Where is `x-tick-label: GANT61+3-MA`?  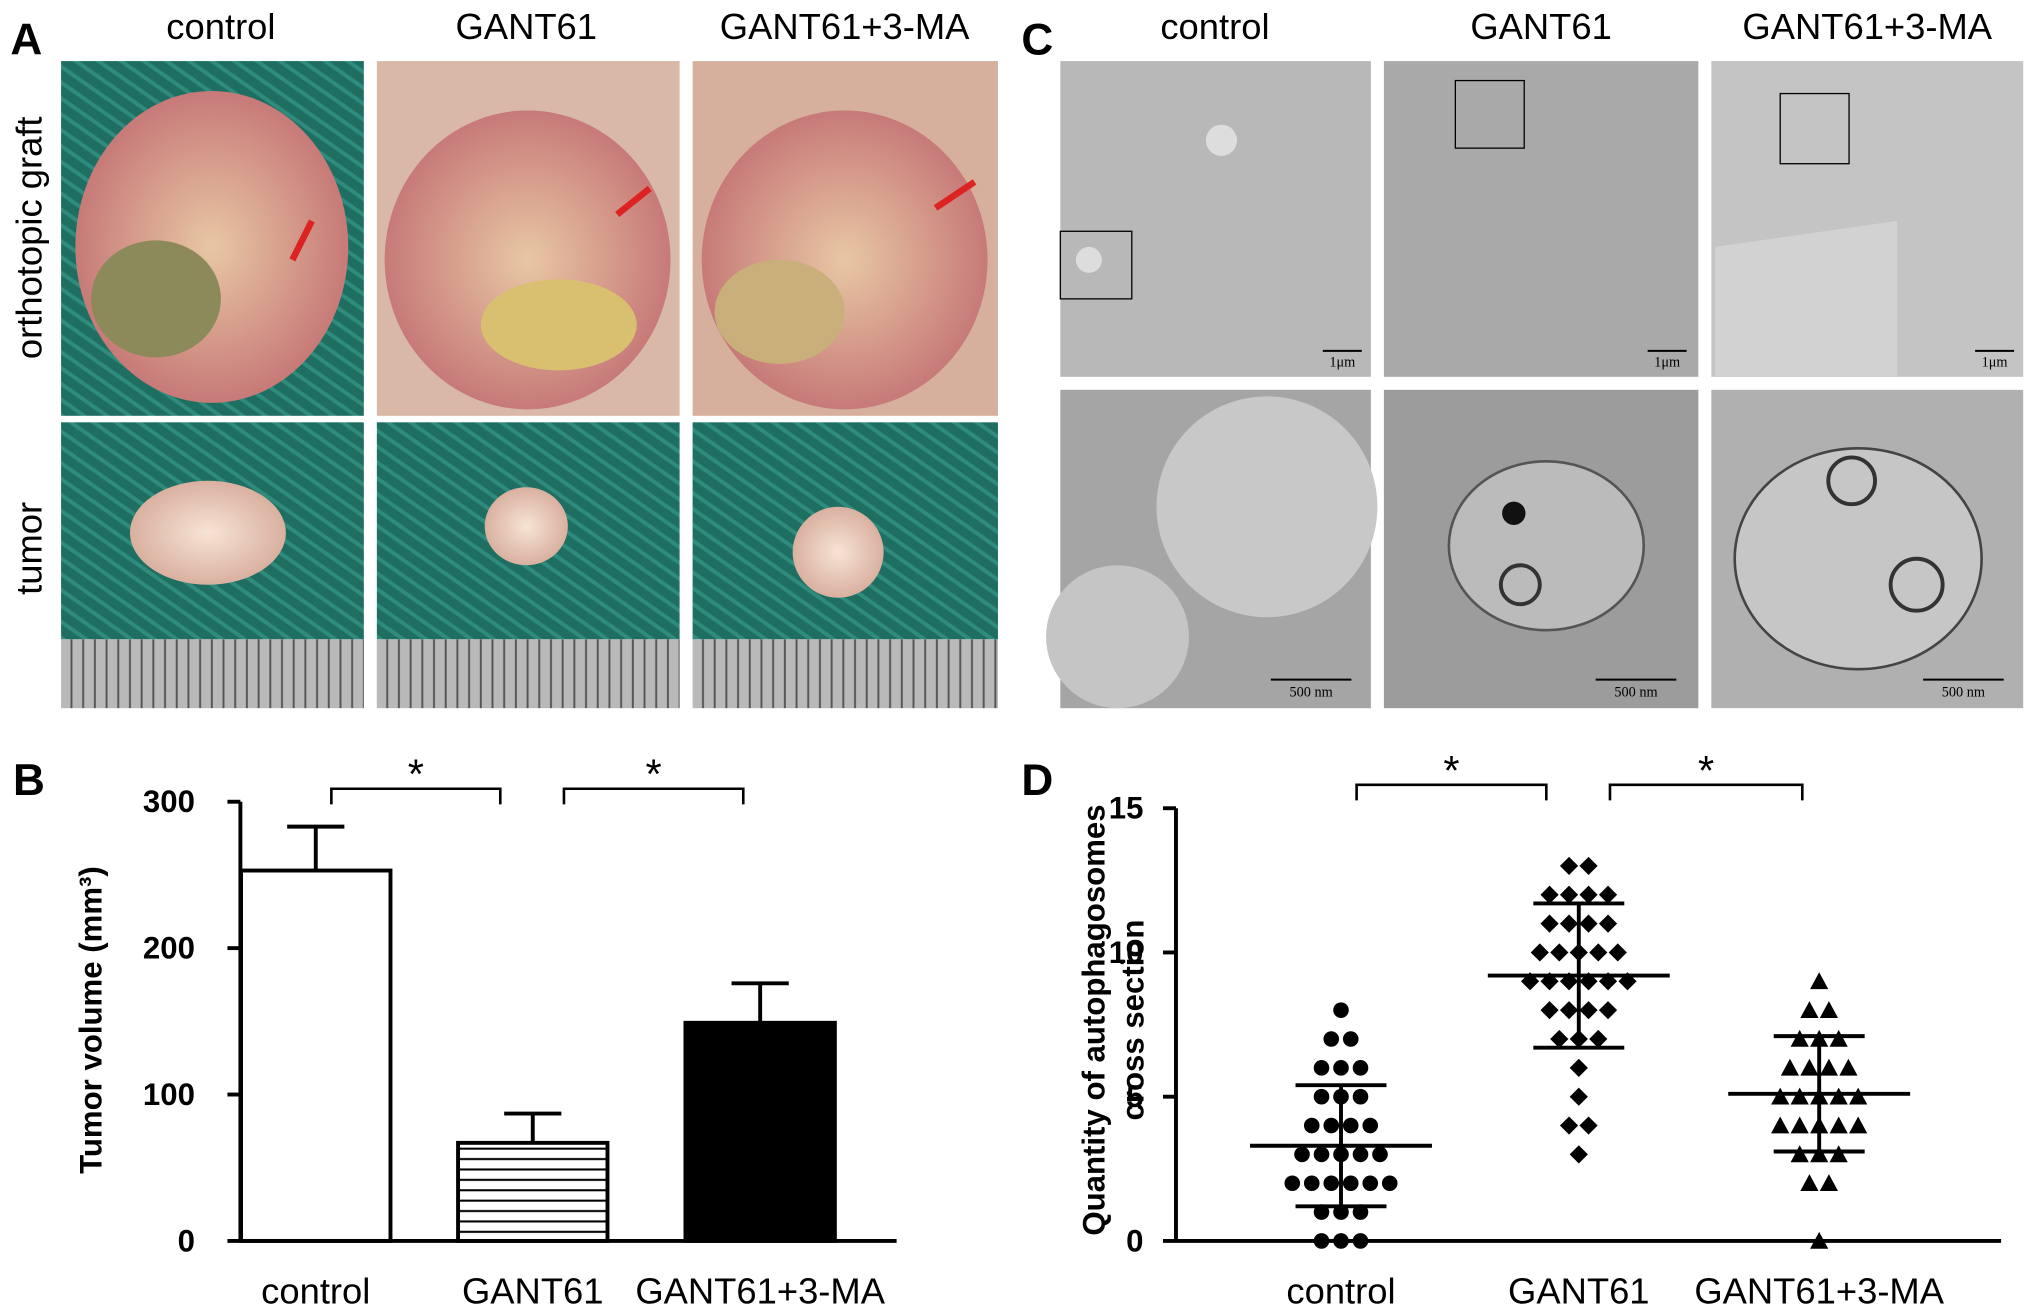
x-tick-label: GANT61+3-MA is located at coordinates (760, 1290).